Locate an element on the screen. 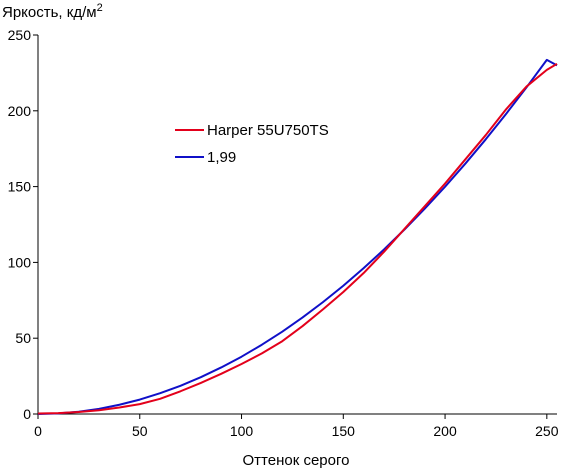 Image resolution: width=561 pixels, height=469 pixels. y-tick-label: 200 is located at coordinates (20, 111).